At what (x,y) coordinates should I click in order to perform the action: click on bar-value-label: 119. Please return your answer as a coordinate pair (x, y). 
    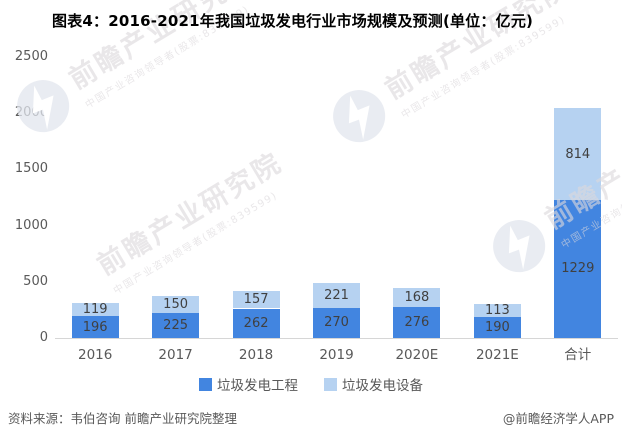
    Looking at the image, I should click on (95, 309).